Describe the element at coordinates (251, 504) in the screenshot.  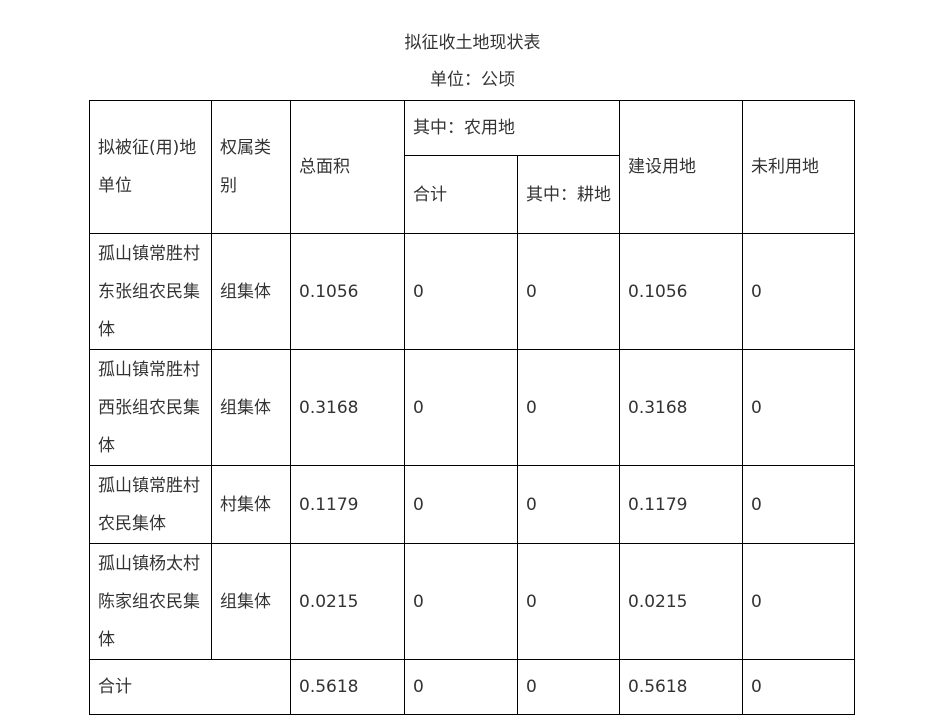
I see `cell-ownership: 村集体` at that location.